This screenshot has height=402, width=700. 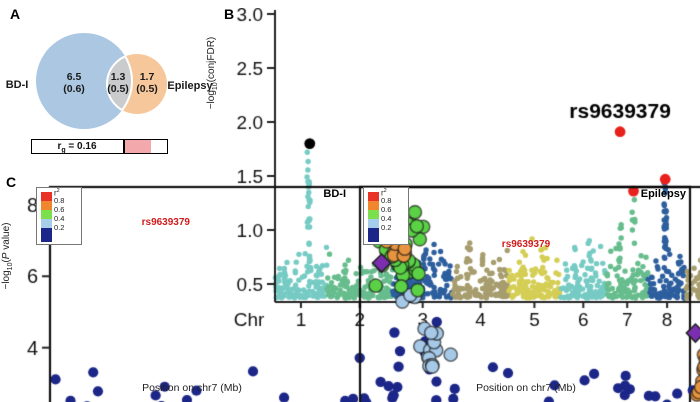 I want to click on venn-left-circle, so click(x=84, y=81).